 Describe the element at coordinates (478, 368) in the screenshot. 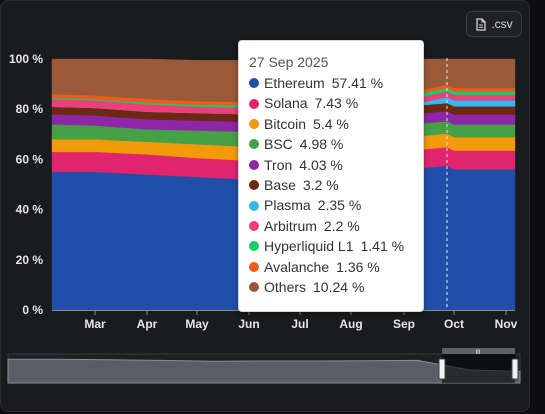

I see `navigator-selection` at that location.